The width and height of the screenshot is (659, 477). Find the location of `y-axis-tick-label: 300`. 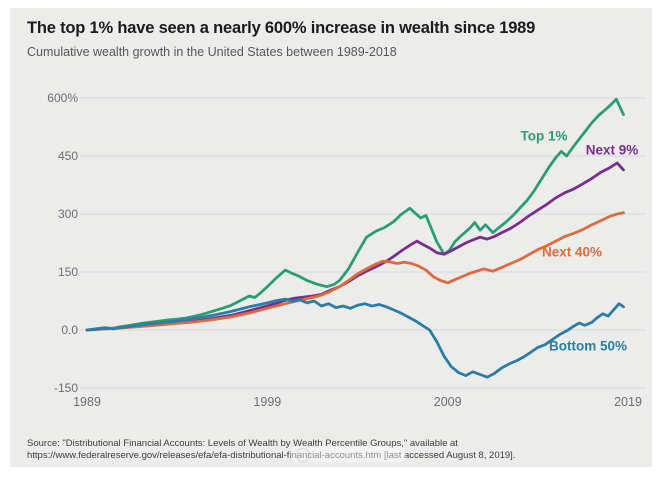

y-axis-tick-label: 300 is located at coordinates (67, 214).